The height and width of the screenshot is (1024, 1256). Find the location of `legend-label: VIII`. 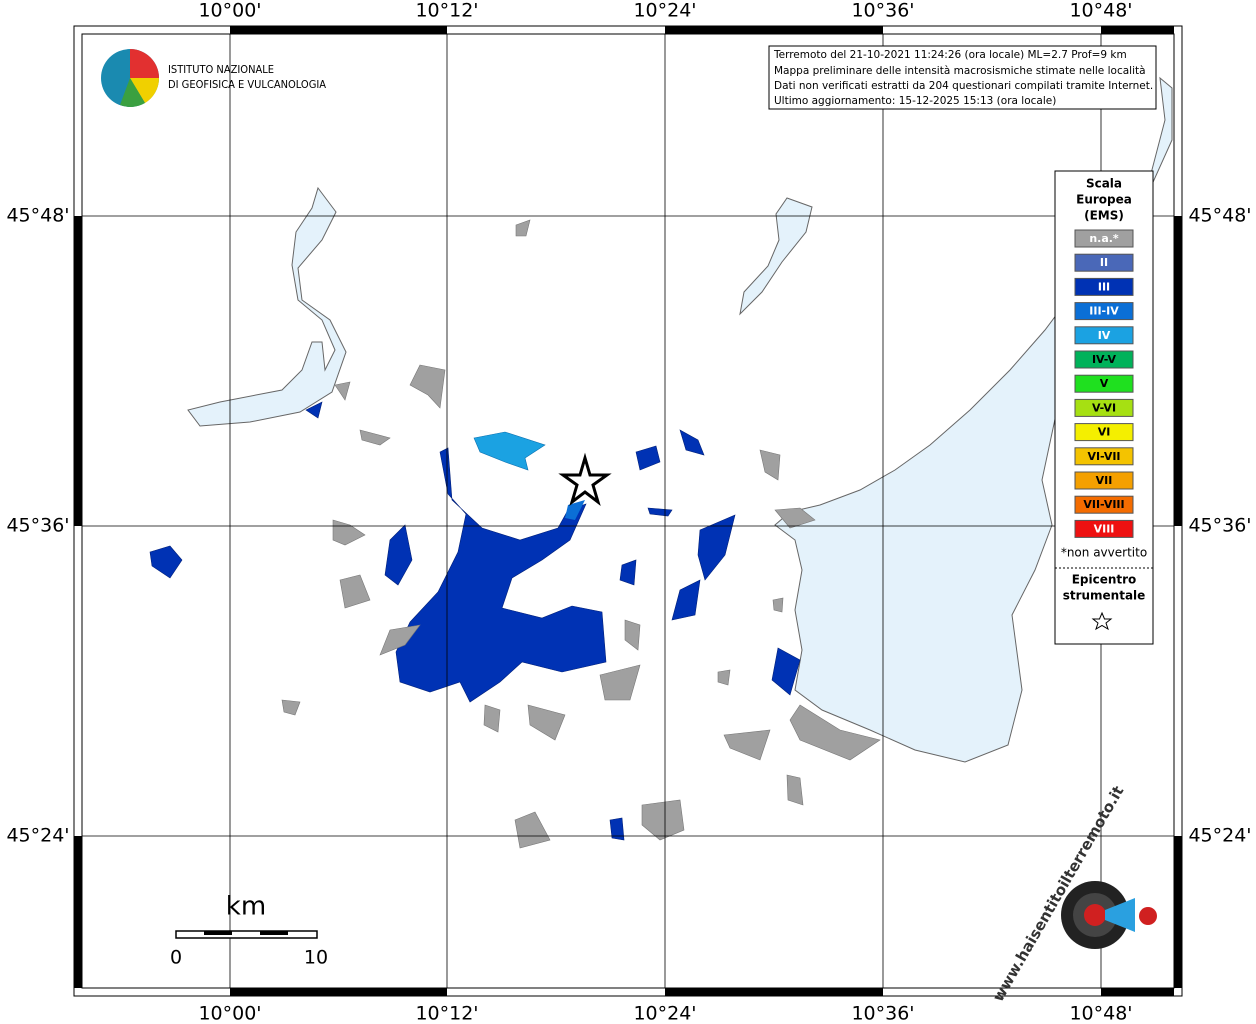

legend-label: VIII is located at coordinates (1104, 528).